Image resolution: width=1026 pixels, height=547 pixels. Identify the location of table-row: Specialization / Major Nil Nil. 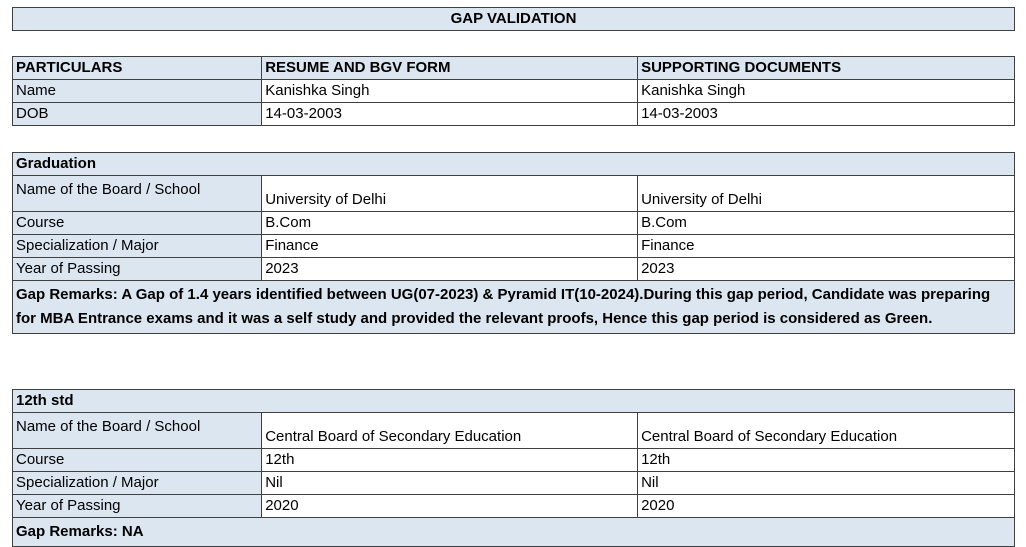
(513, 483).